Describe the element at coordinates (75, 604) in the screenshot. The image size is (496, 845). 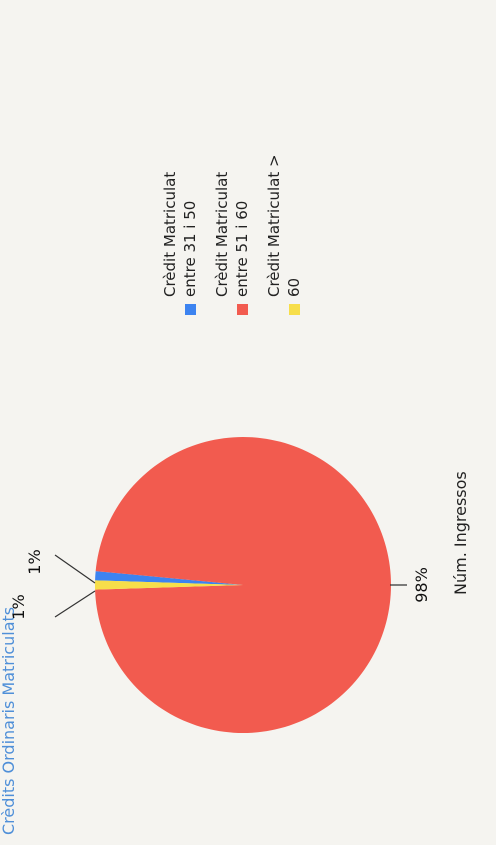
I see `slice-over-60-leader-line` at that location.